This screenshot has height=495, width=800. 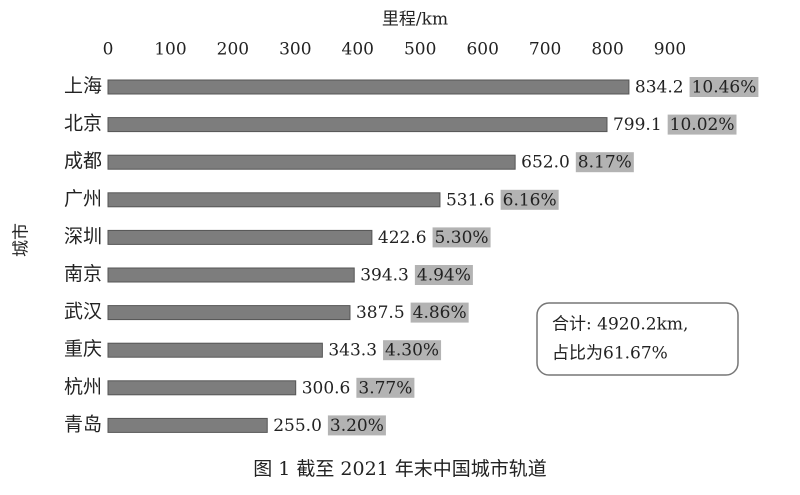 What do you see at coordinates (380, 313) in the screenshot?
I see `value-label: 387.5` at bounding box center [380, 313].